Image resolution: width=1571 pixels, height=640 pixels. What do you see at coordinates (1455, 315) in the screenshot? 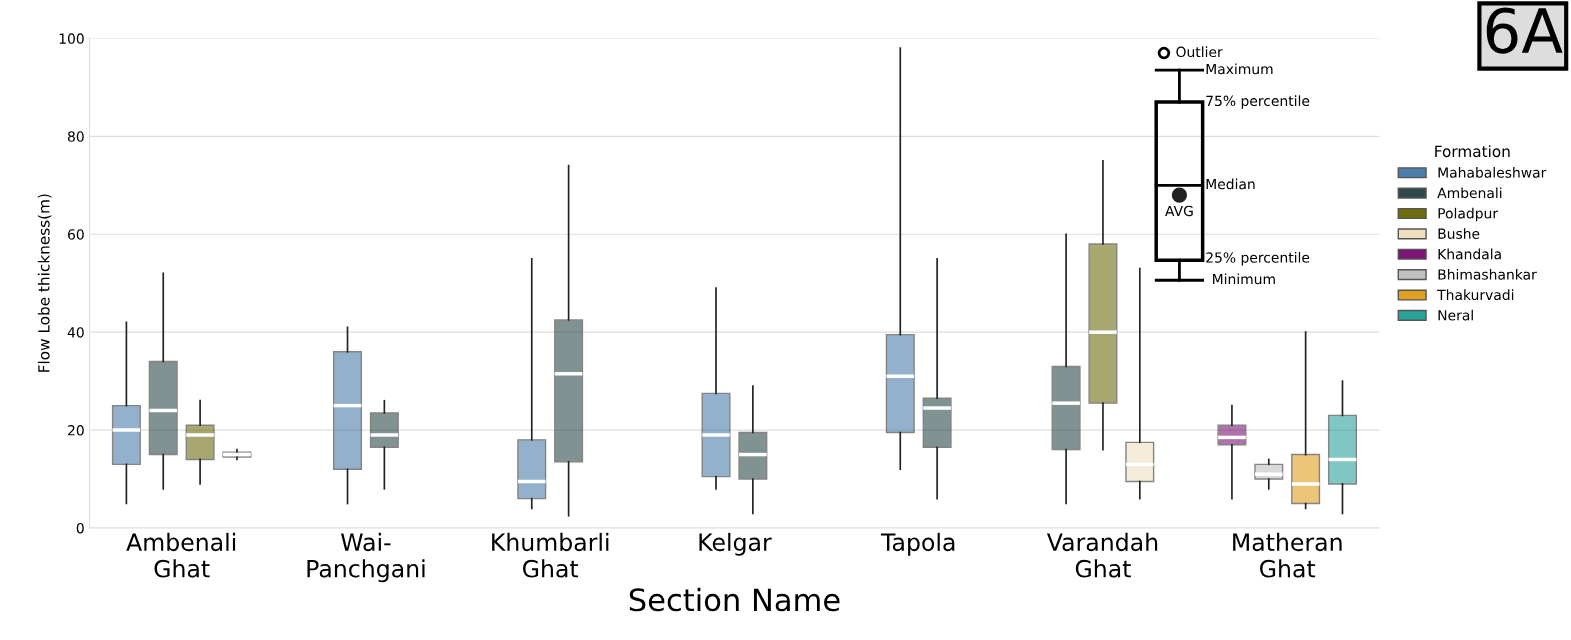
I see `legend-label: Neral` at bounding box center [1455, 315].